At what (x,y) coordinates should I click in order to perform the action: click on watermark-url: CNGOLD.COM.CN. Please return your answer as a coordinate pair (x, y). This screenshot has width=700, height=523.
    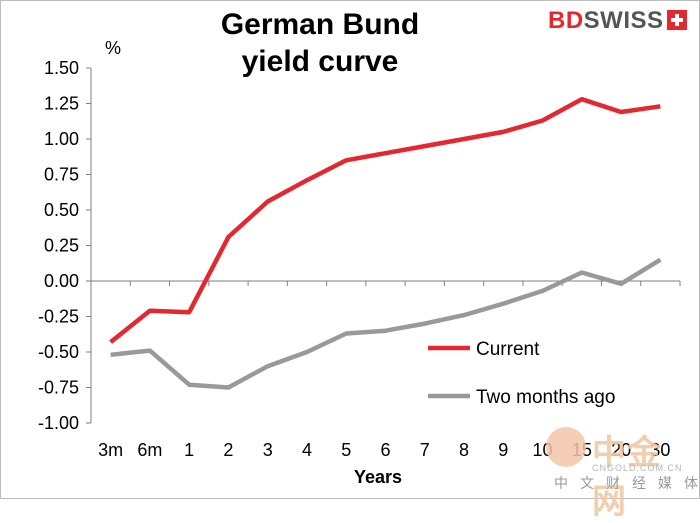
    Looking at the image, I should click on (637, 468).